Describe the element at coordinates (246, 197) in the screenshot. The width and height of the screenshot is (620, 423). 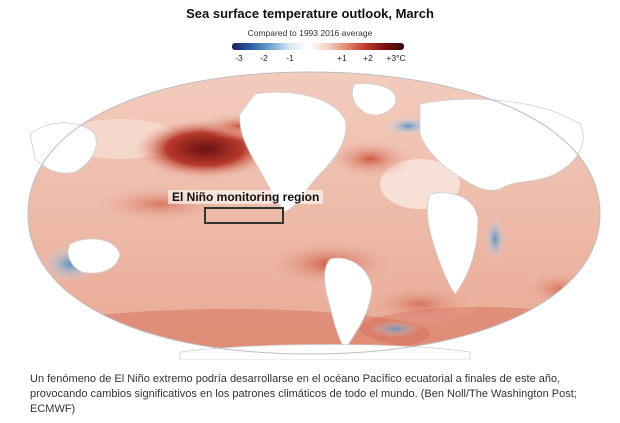
I see `el-nino-region-label: El Niño monitoring region` at that location.